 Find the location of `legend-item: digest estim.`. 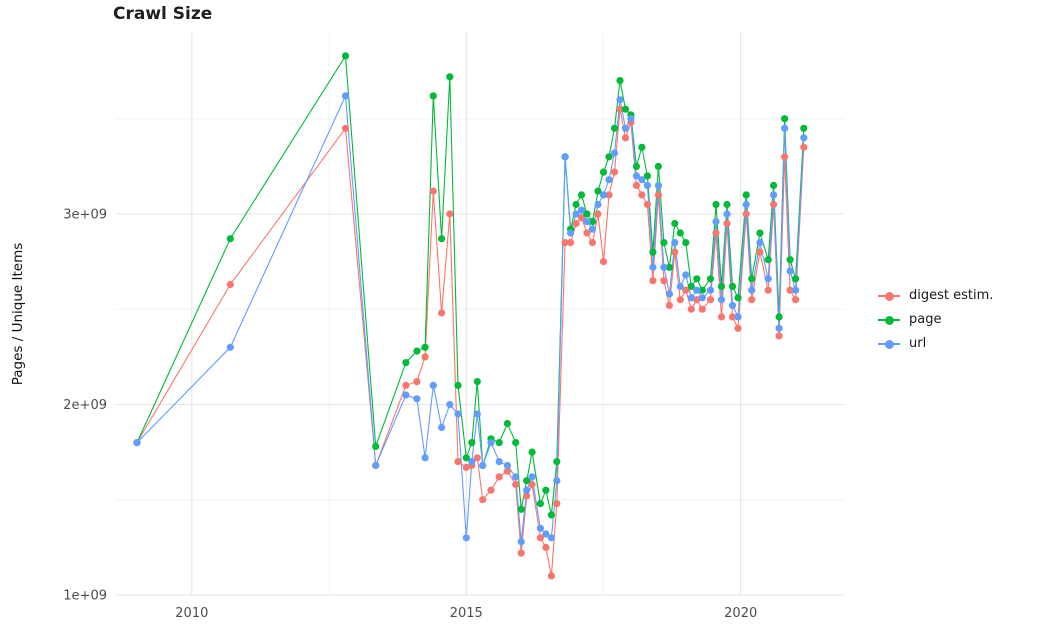

legend-item: digest estim. is located at coordinates (935, 295).